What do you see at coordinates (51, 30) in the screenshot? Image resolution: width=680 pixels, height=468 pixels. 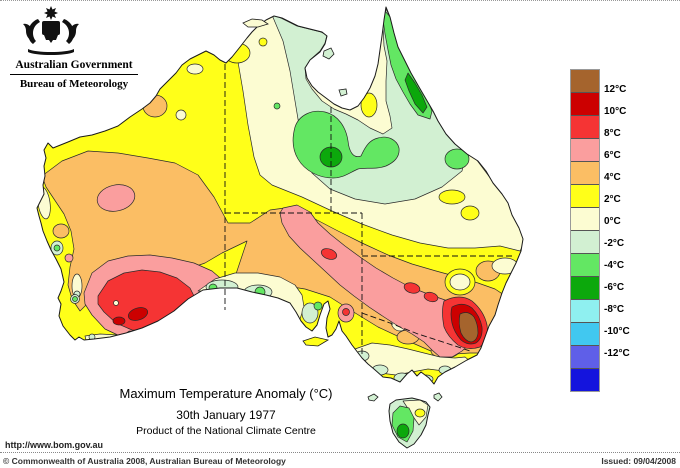 I see `coat-of-arms-icon` at bounding box center [51, 30].